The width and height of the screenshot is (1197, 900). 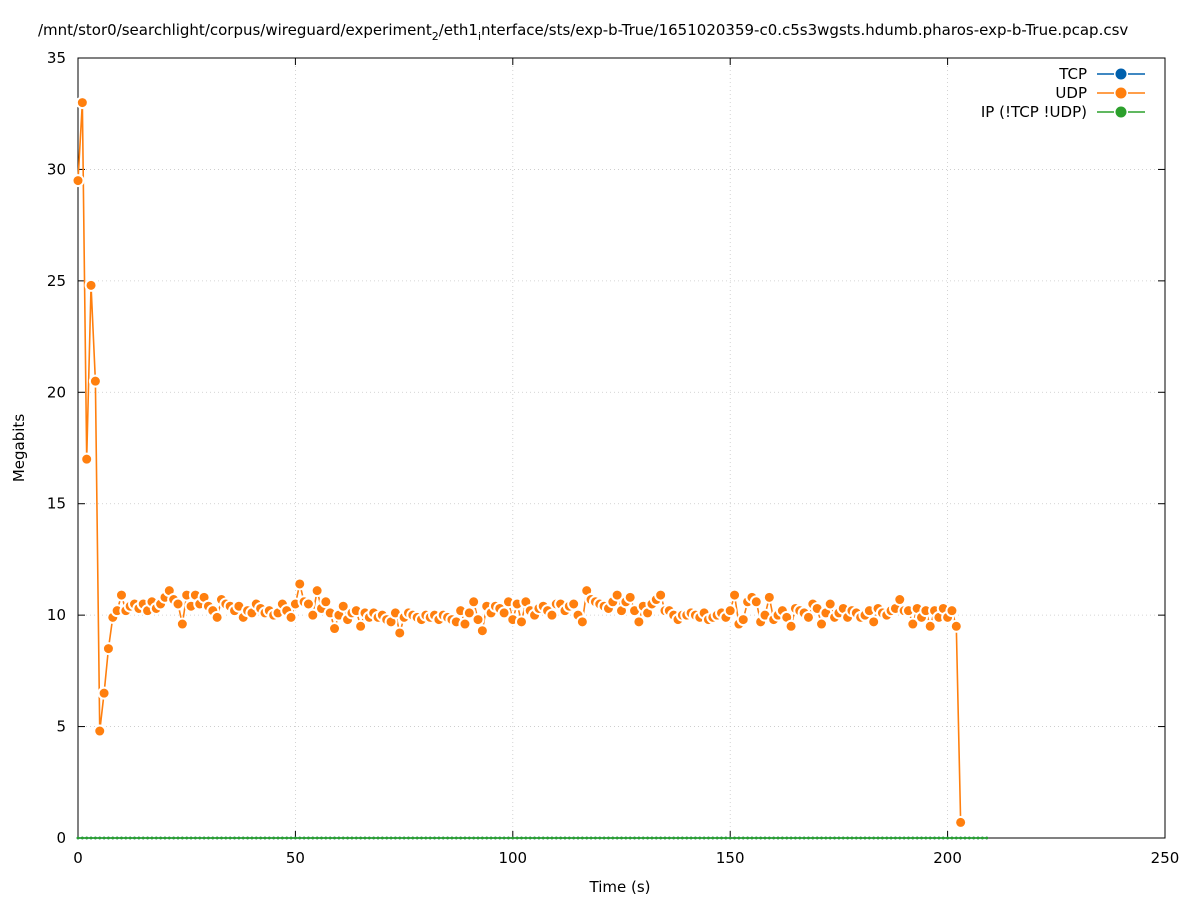 I want to click on y-tick-label: 35, so click(x=56, y=58).